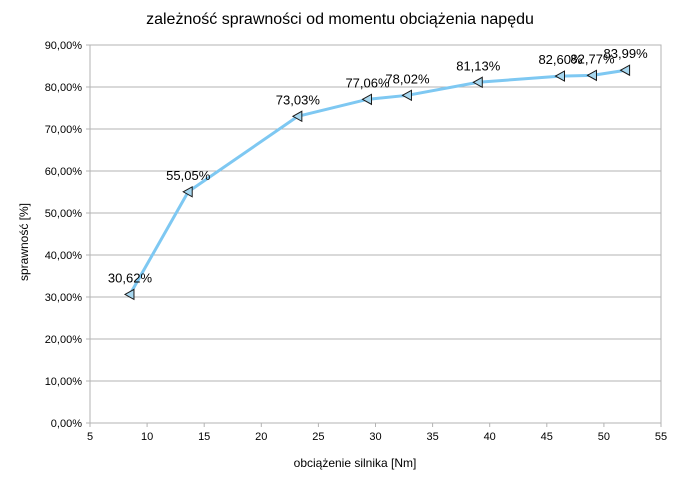  What do you see at coordinates (375, 437) in the screenshot?
I see `x-tick-label: 30` at bounding box center [375, 437].